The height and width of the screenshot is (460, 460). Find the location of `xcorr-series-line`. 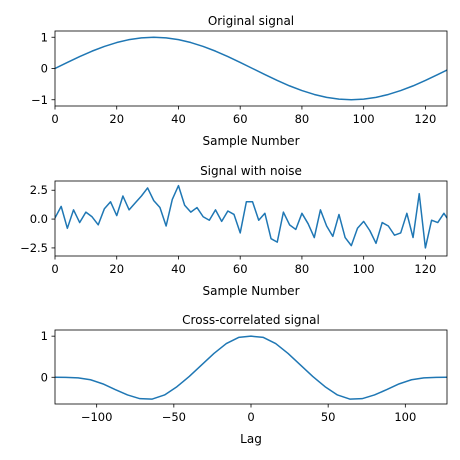

xcorr-series-line is located at coordinates (251, 367).